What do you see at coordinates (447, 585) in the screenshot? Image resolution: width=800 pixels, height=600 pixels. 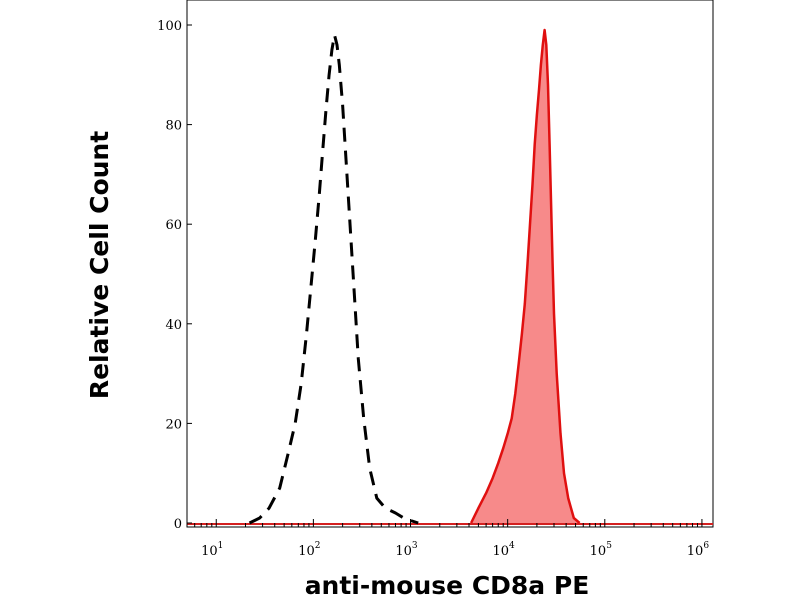 I see `x-axis-title: anti-mouse CD8a PE` at bounding box center [447, 585].